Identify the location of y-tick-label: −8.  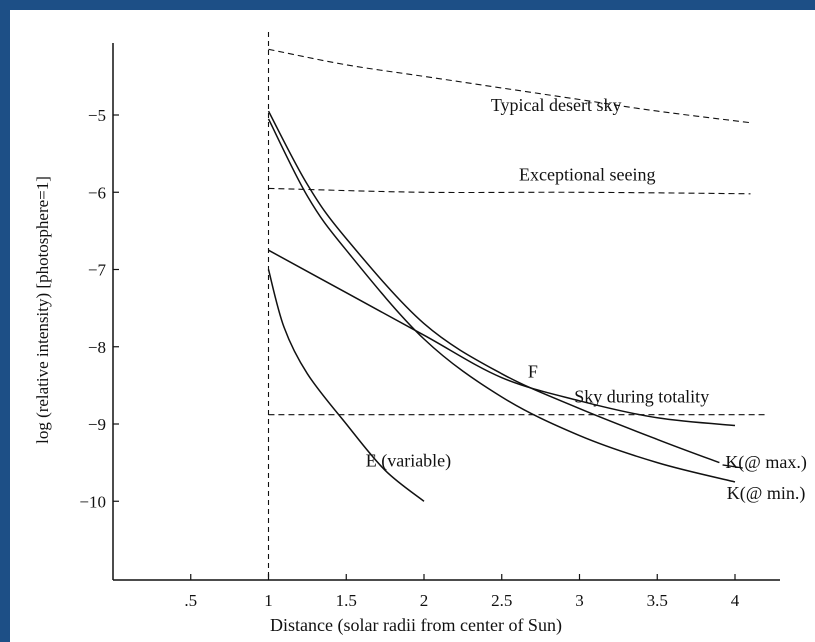
(97, 347).